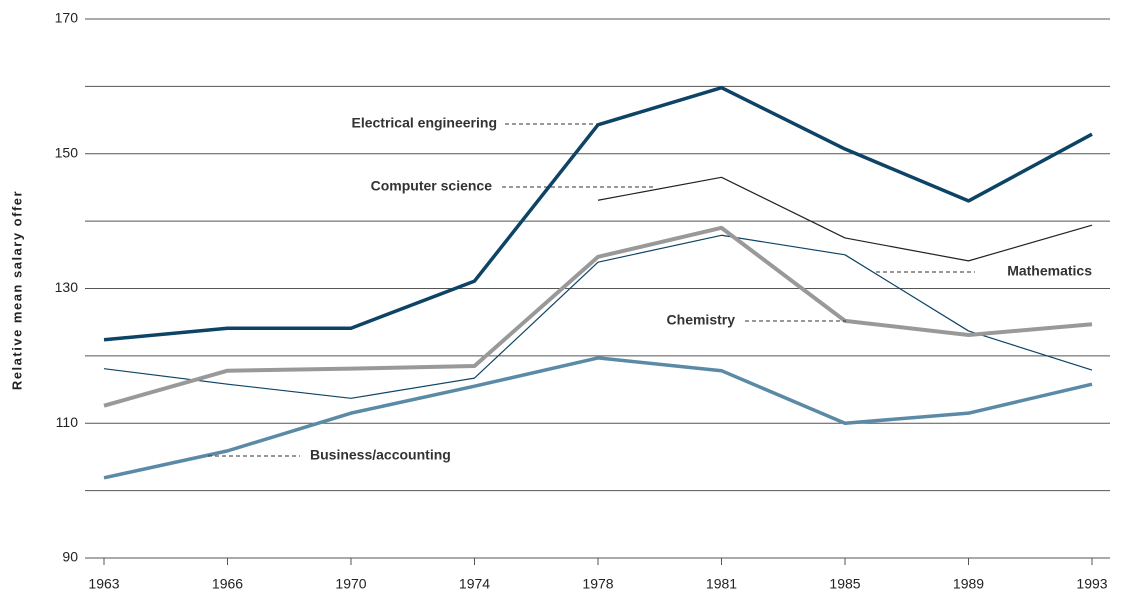 The image size is (1121, 599). I want to click on series-label: Chemistry, so click(701, 320).